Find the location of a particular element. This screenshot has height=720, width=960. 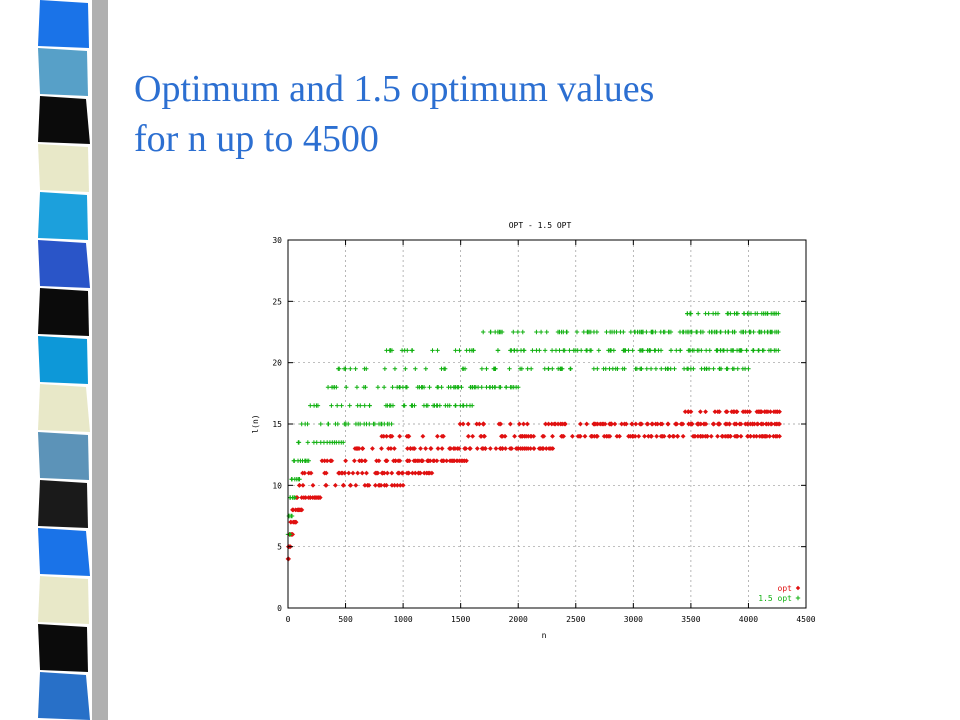

y-tick-label: 5 is located at coordinates (279, 547).